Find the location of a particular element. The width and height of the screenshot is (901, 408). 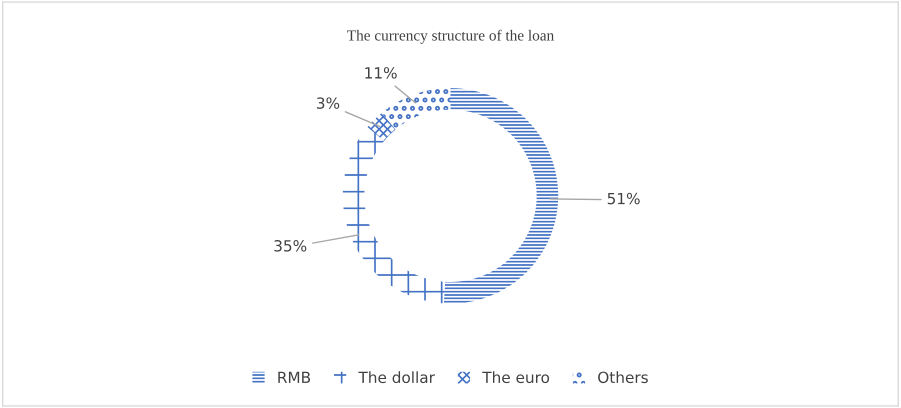

legend-label: The dollar is located at coordinates (396, 377).